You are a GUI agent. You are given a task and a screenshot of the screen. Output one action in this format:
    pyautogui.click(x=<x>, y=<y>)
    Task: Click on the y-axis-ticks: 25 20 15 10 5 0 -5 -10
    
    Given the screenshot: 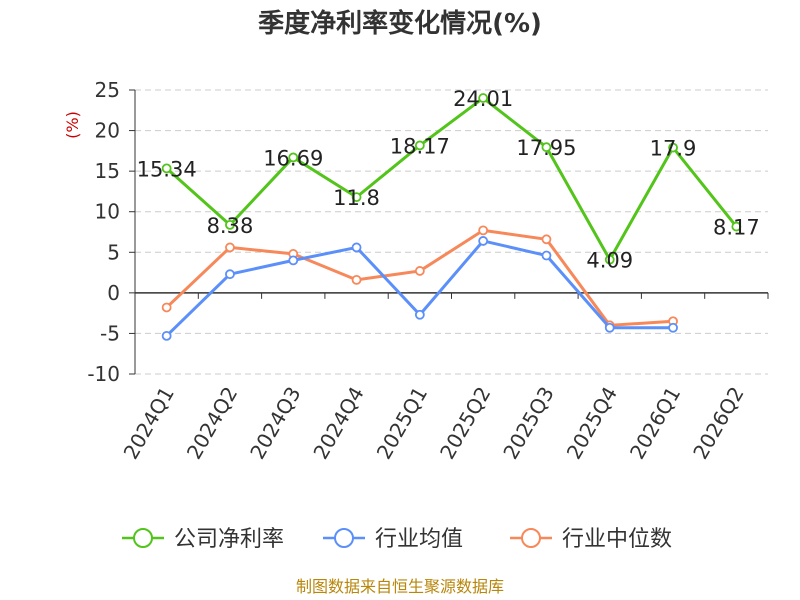 What is the action you would take?
    pyautogui.click(x=111, y=232)
    